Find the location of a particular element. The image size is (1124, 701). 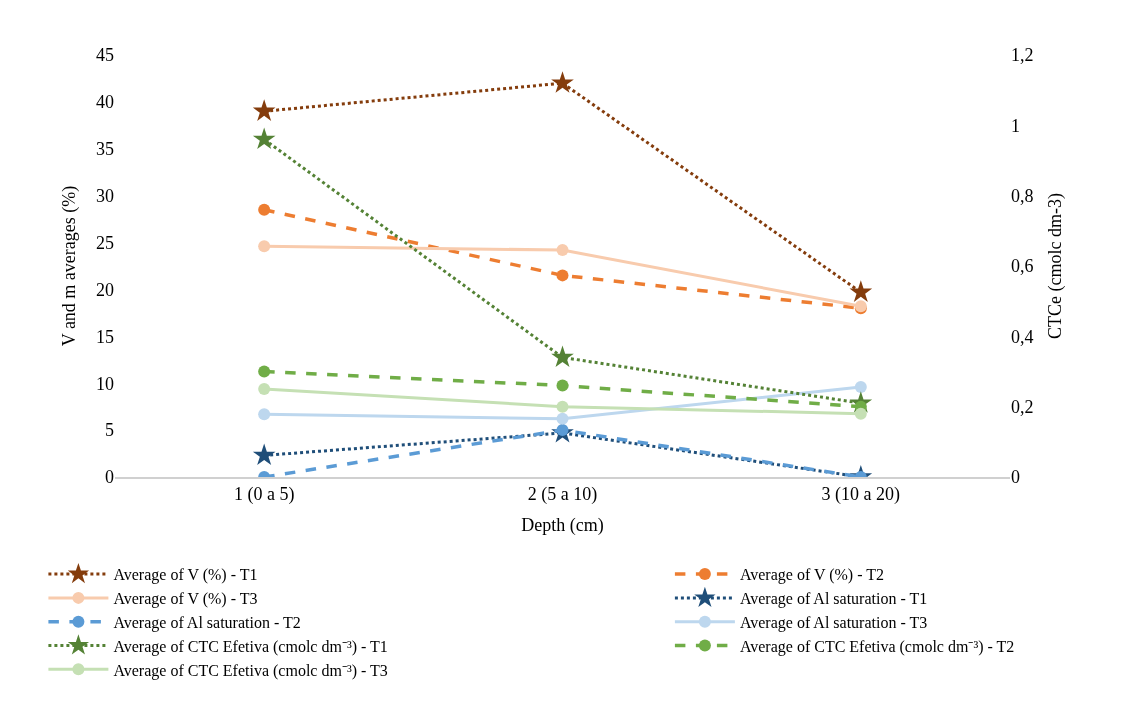

y-tick-label: 15 is located at coordinates (105, 336).